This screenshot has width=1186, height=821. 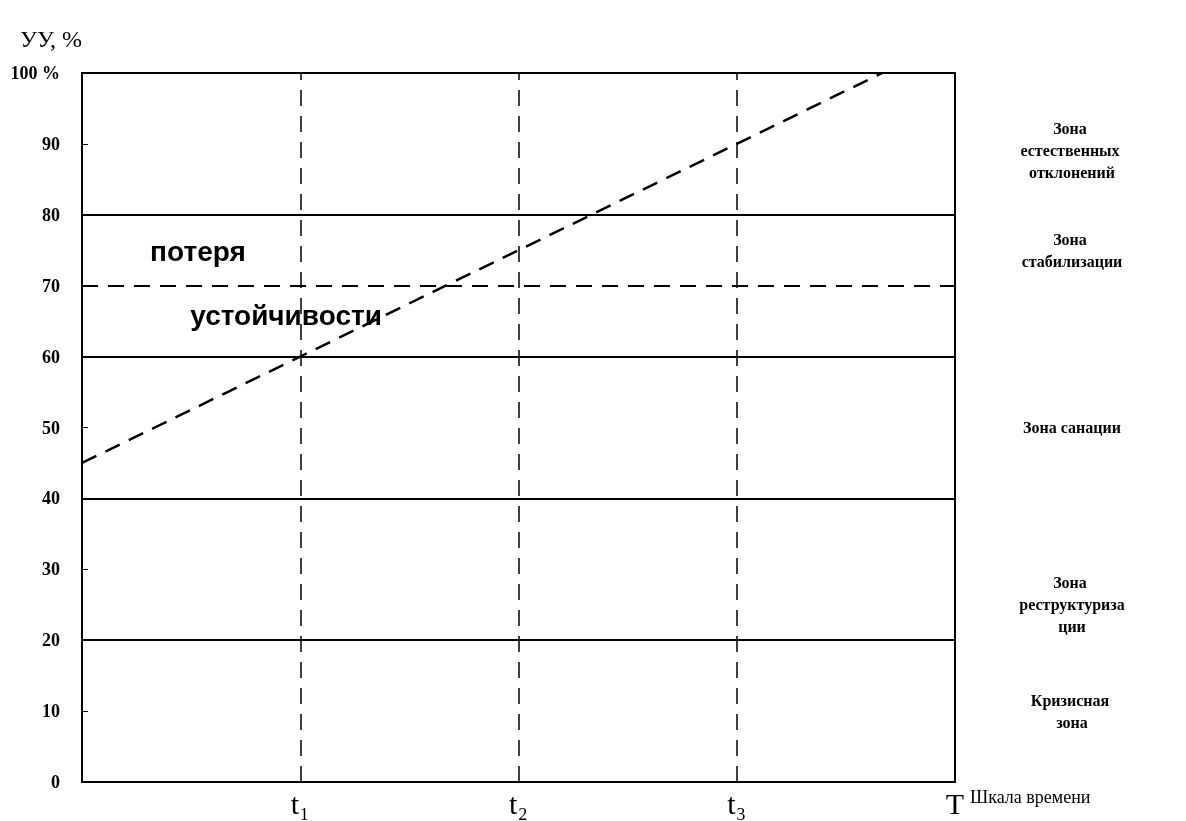 What do you see at coordinates (737, 803) in the screenshot?
I see `x-tick-label: t₃` at bounding box center [737, 803].